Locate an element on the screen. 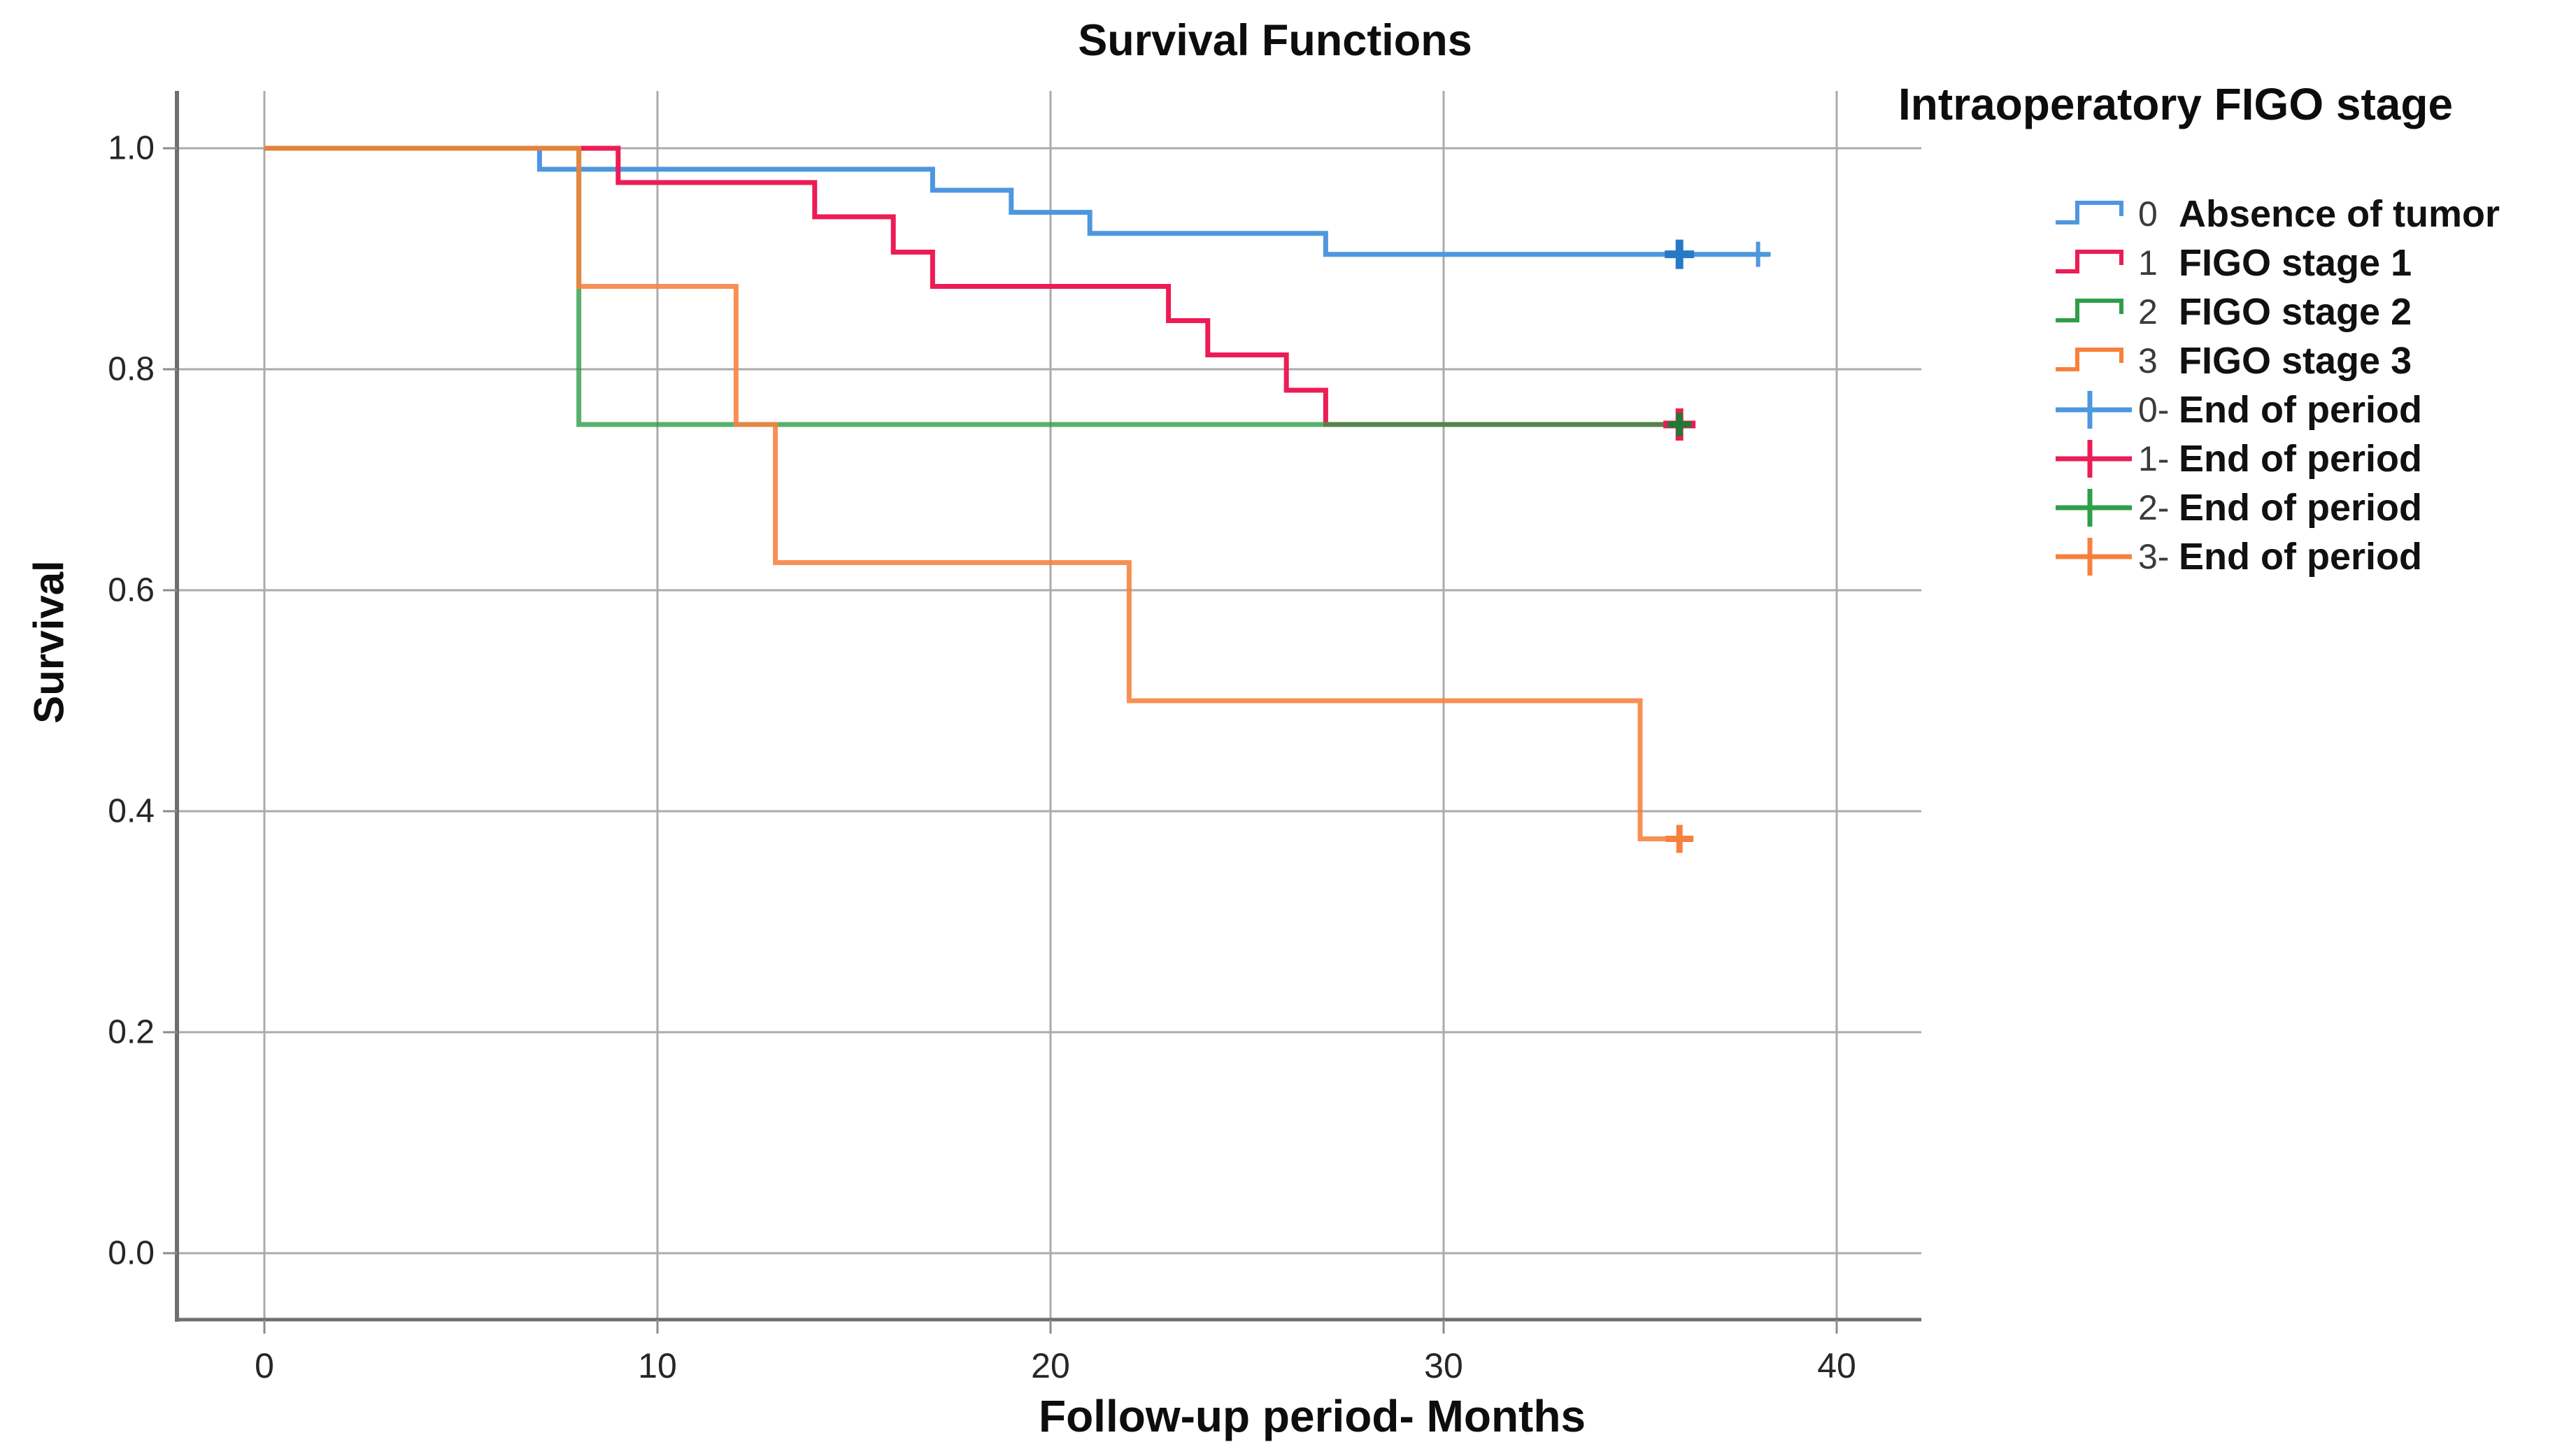 The image size is (2555, 1456). x-tick-label: 20 is located at coordinates (1050, 1365).